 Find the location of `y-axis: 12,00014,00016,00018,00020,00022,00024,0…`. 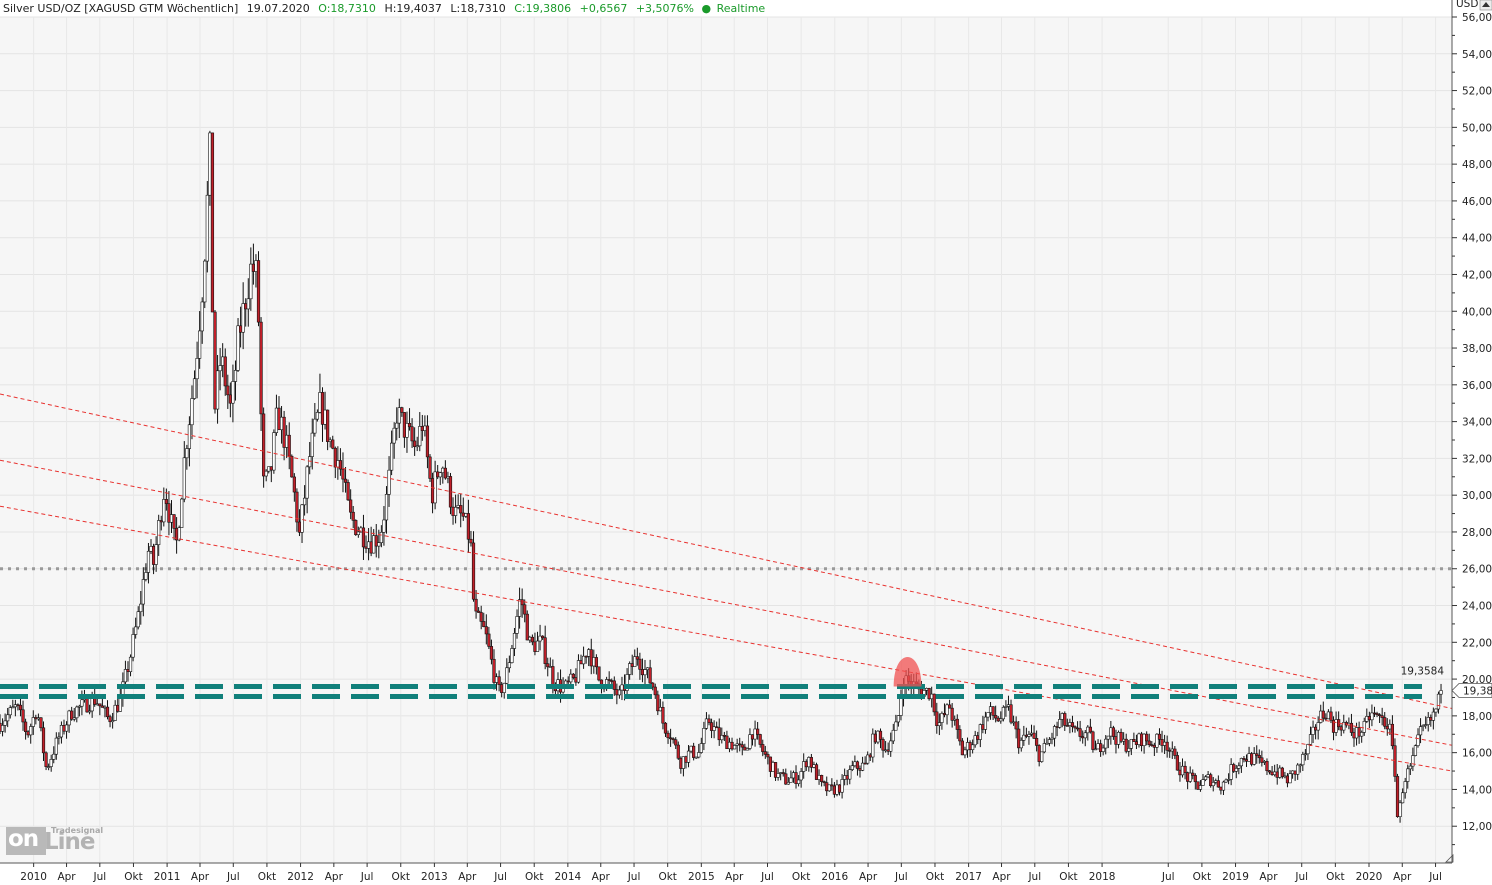

y-axis: 12,00014,00016,00018,00020,00022,00024,0… is located at coordinates (1472, 429).